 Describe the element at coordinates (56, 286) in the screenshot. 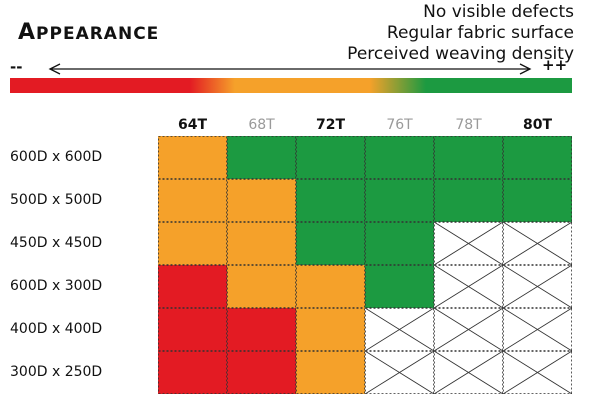

I see `row-header: 600D x 300D` at that location.